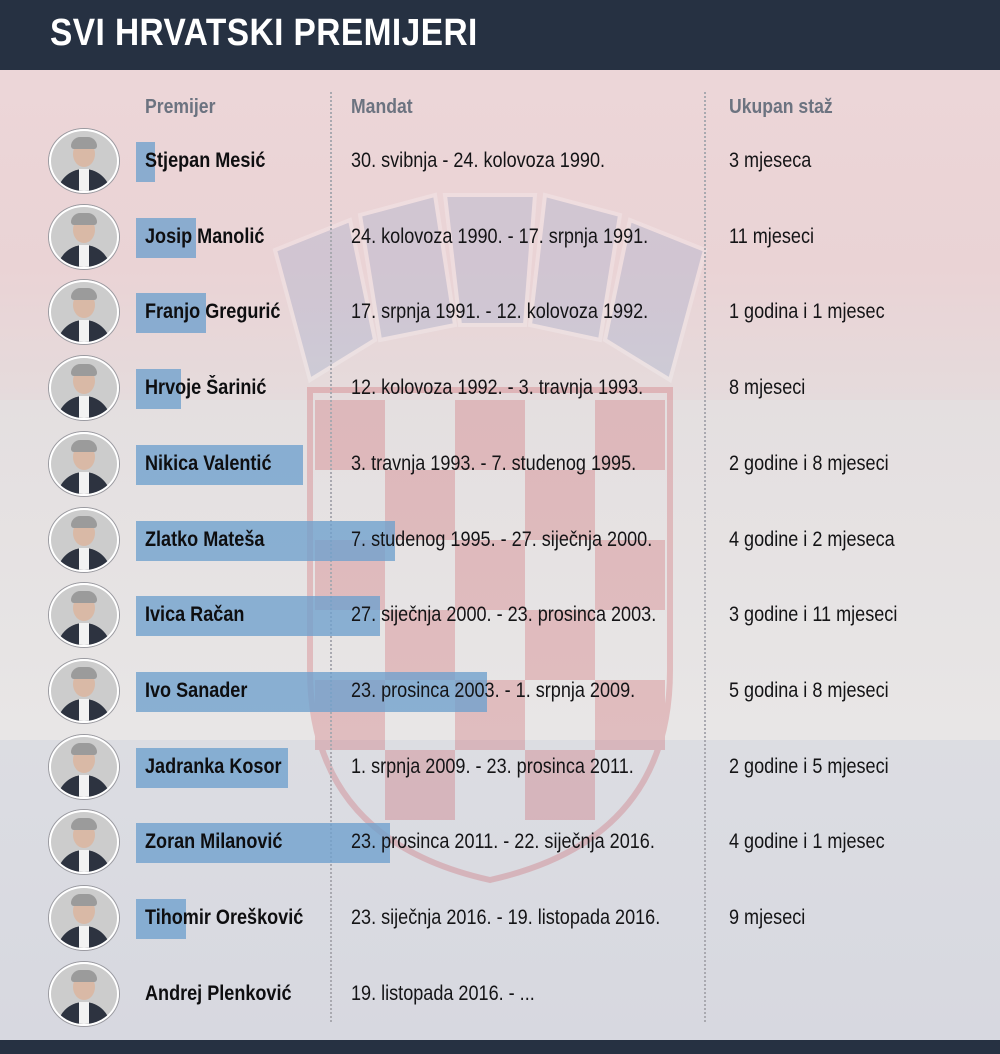 This screenshot has height=1054, width=1000. I want to click on premier-name: Ivo Sanader, so click(196, 690).